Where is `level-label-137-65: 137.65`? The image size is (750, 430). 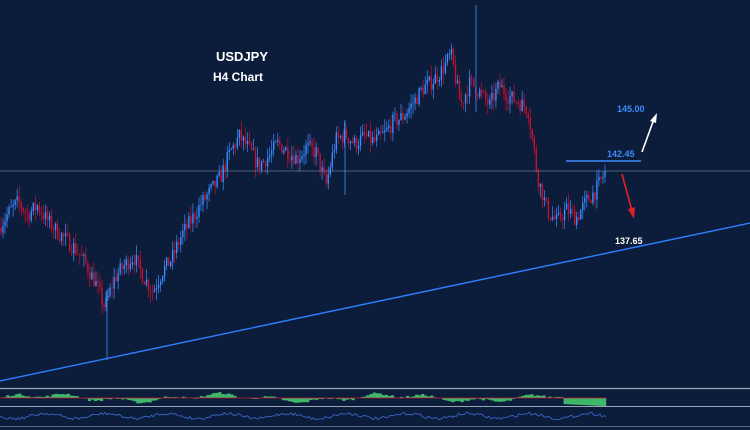
level-label-137-65: 137.65 is located at coordinates (629, 241).